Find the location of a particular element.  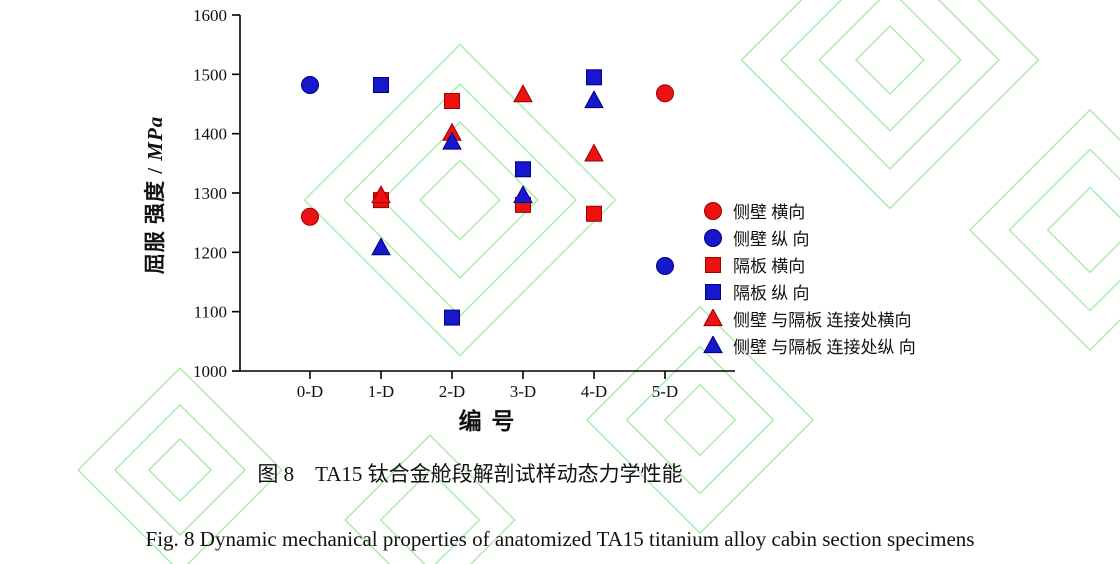

x-tick-label: 2-D is located at coordinates (452, 391).